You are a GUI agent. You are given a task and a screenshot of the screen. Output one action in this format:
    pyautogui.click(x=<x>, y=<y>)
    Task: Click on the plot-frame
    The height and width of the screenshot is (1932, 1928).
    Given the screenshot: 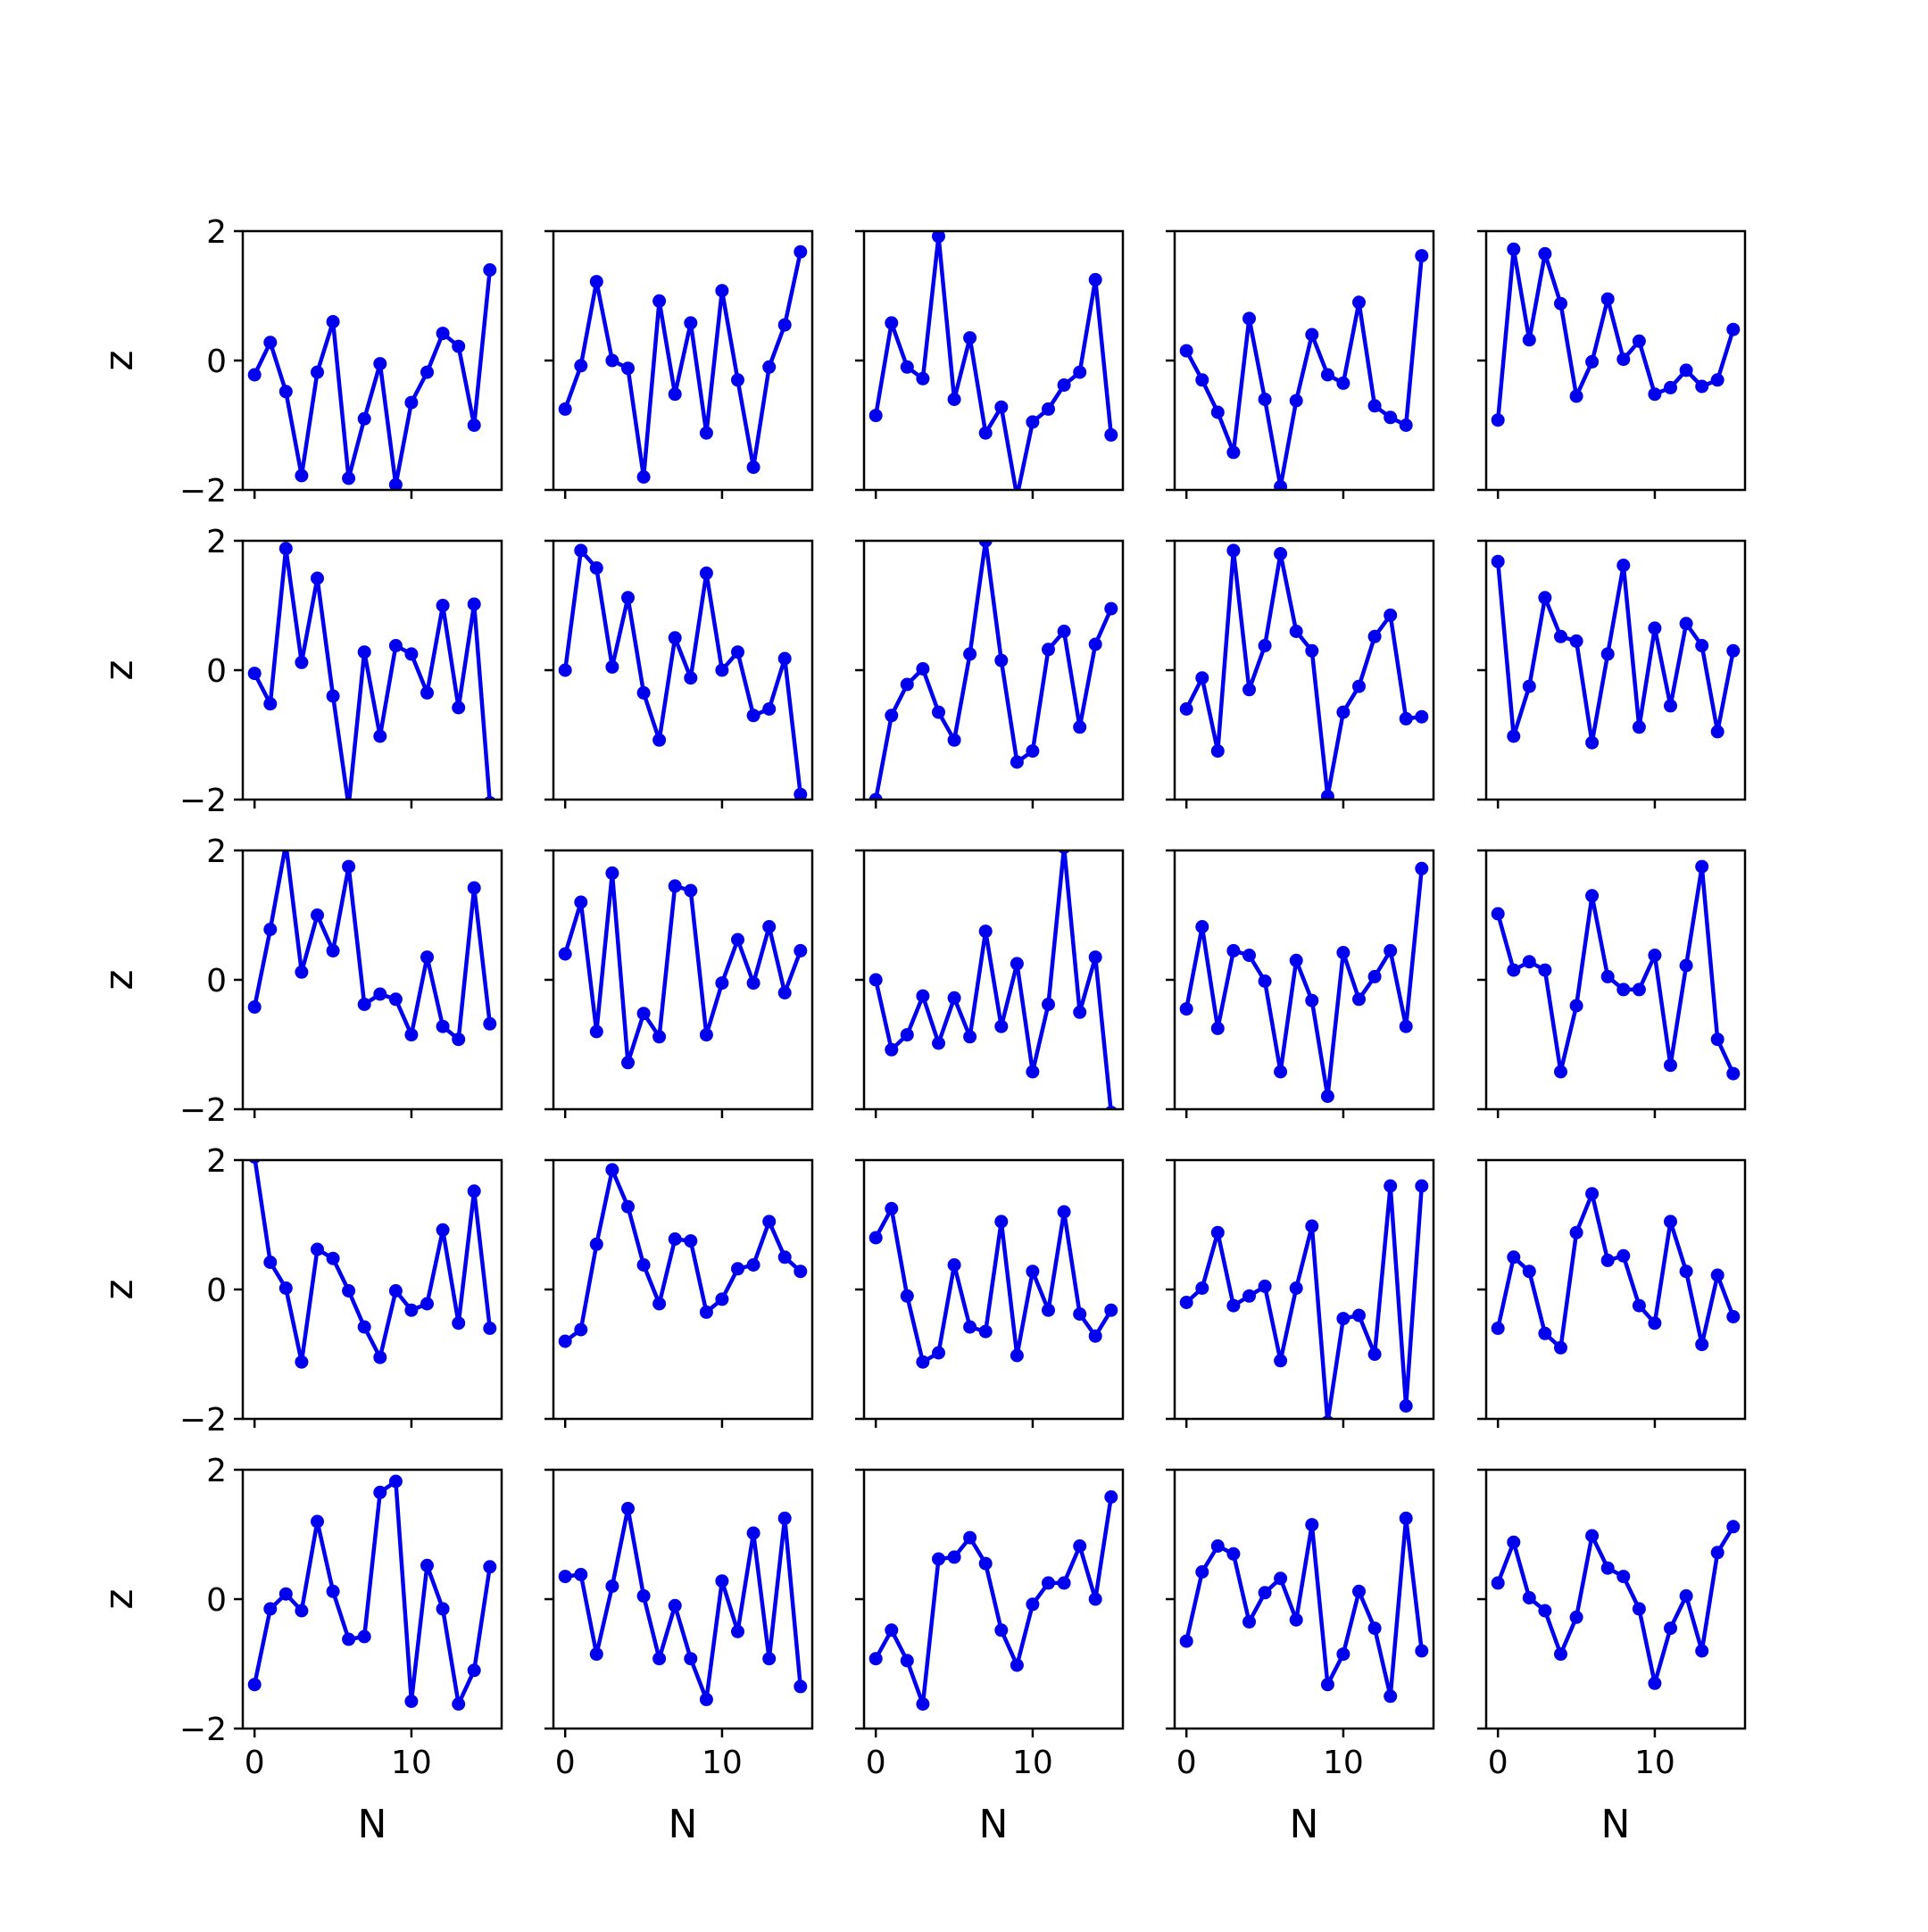 What is the action you would take?
    pyautogui.click(x=683, y=670)
    